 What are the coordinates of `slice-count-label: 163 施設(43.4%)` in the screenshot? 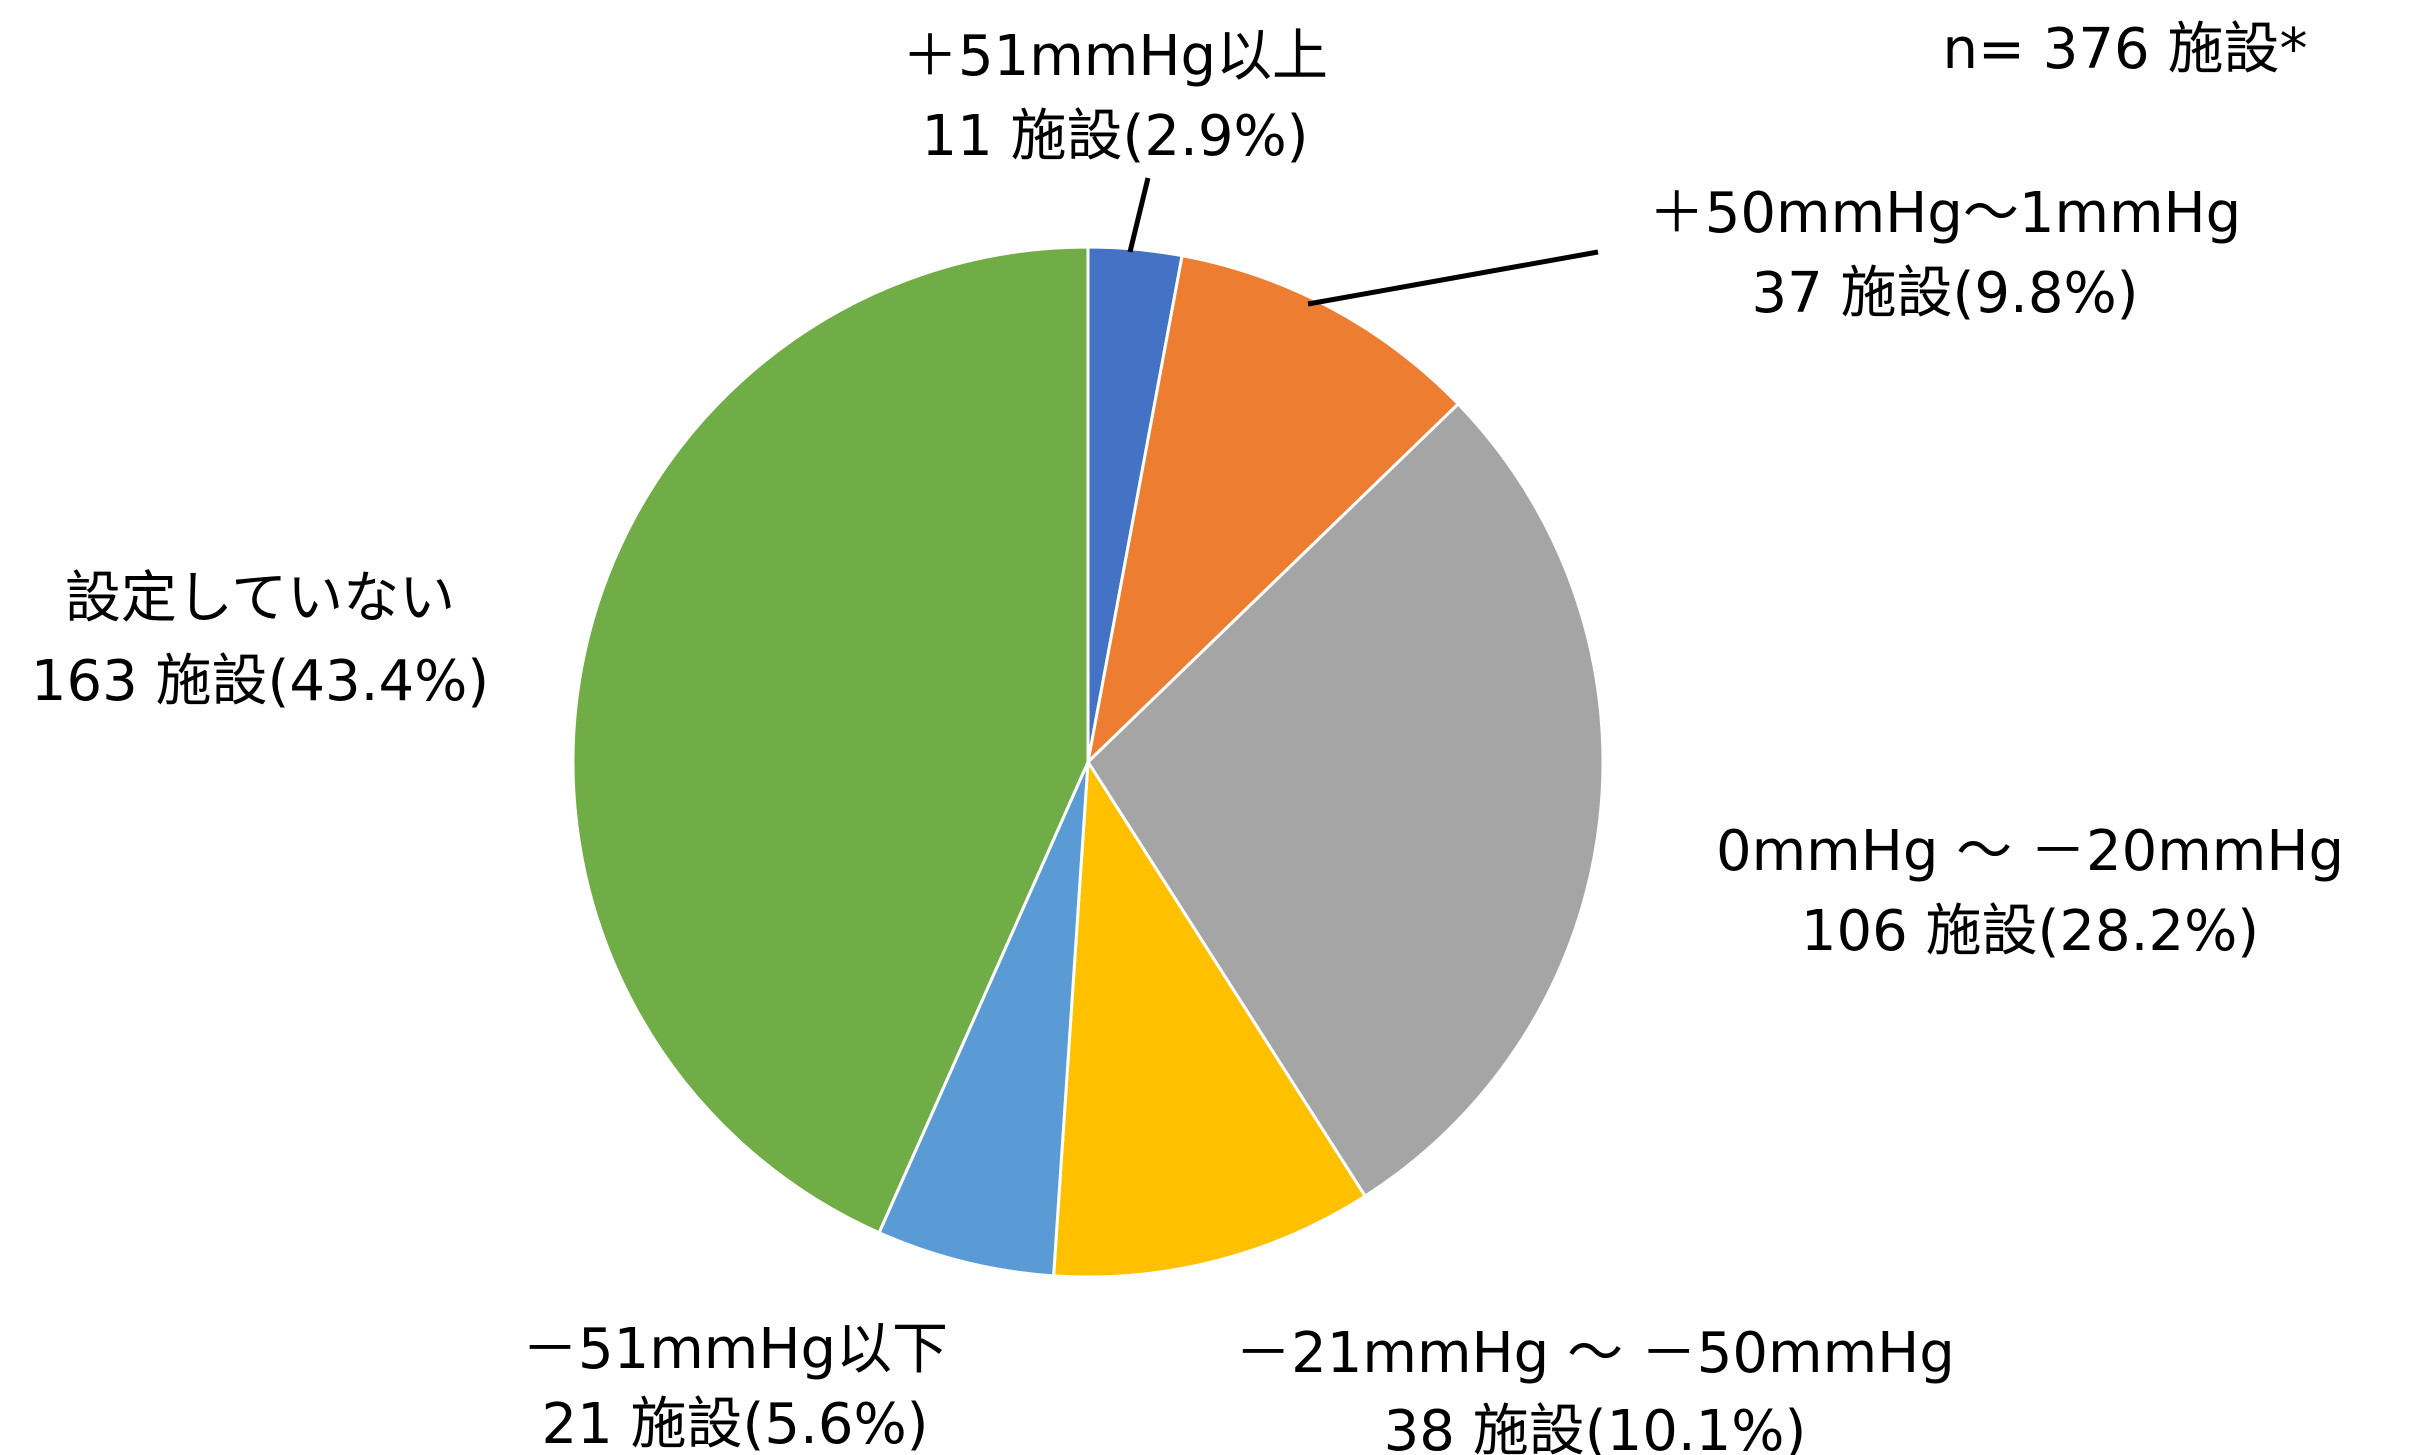 It's located at (260, 681).